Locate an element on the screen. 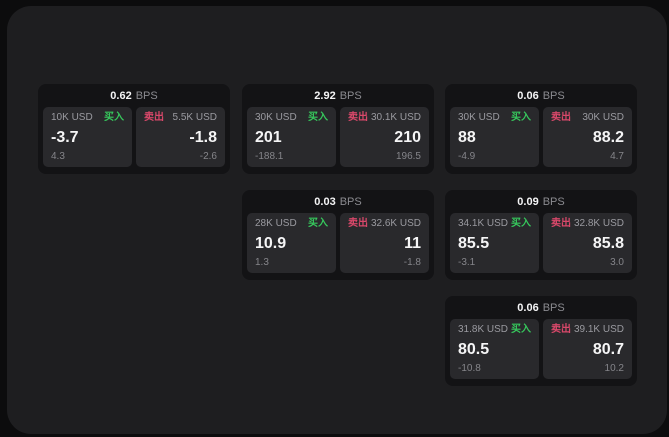  buy-delta: -4.9 is located at coordinates (467, 156).